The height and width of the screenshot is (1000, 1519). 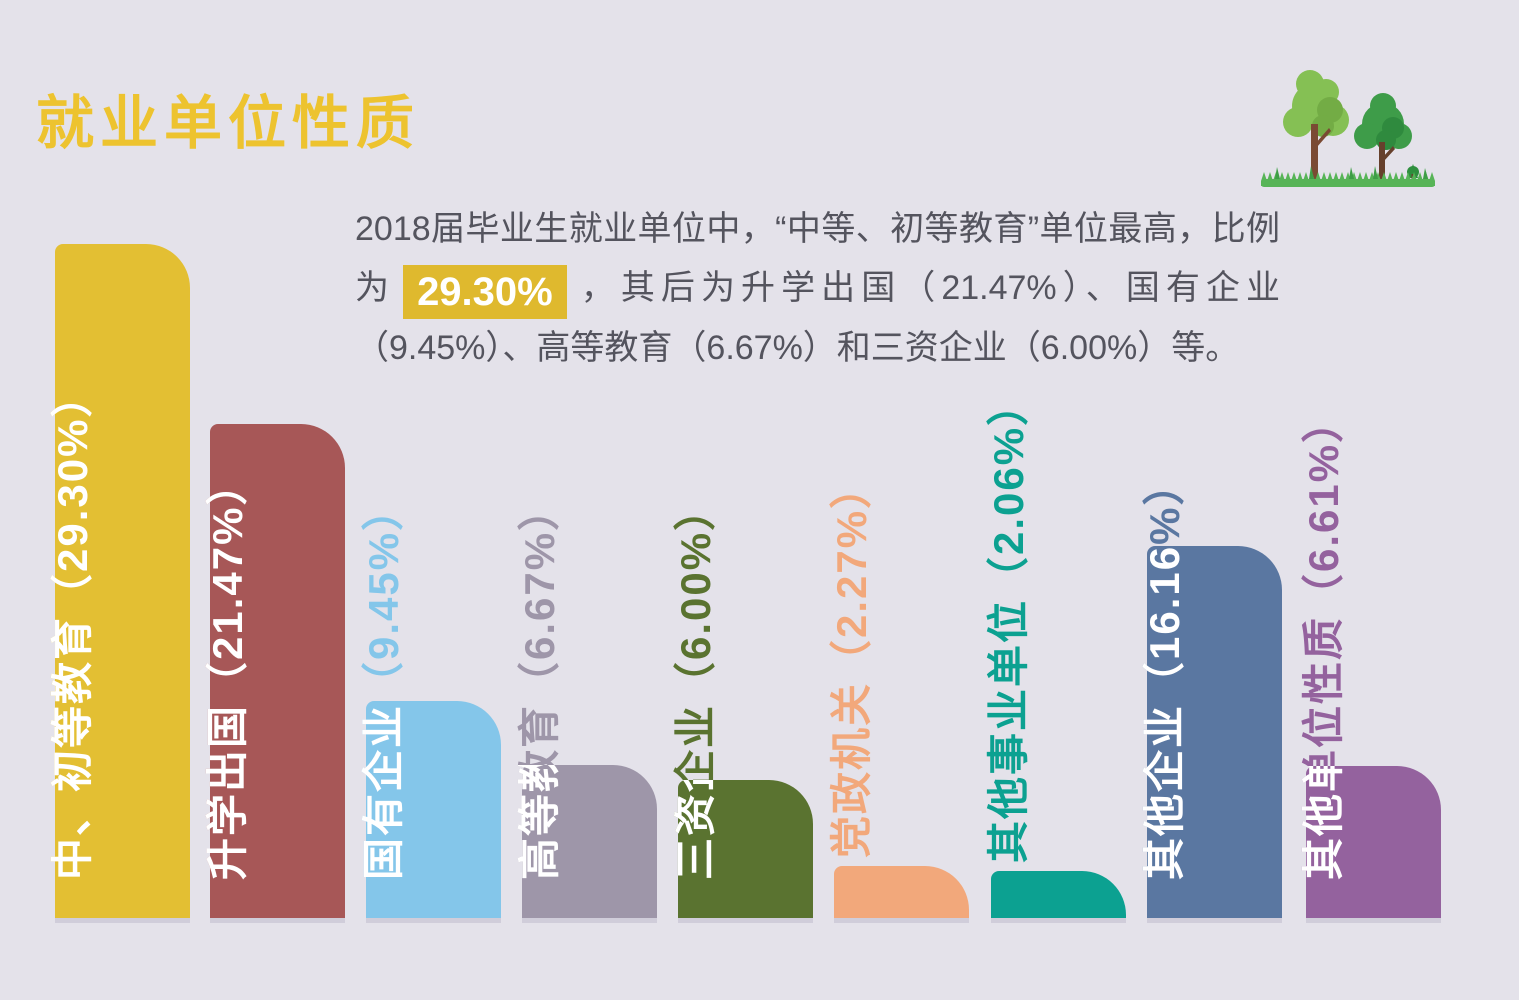 What do you see at coordinates (817, 258) in the screenshot?
I see `description-before: 2018届毕业生就业单位中，“中等、初等教育”单位最高，比例为` at bounding box center [817, 258].